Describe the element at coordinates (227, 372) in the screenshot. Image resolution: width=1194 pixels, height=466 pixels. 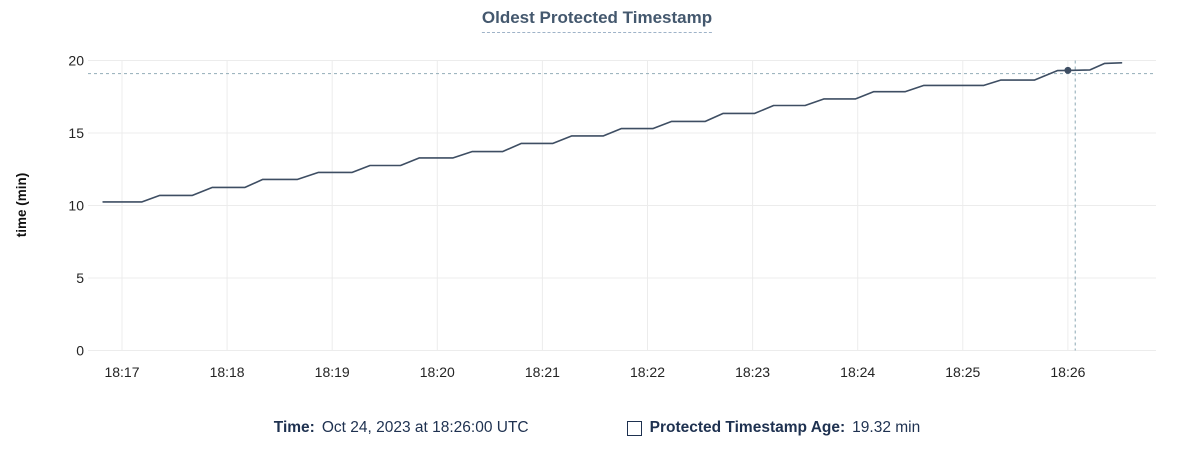
I see `x-tick-label: 18:18` at that location.